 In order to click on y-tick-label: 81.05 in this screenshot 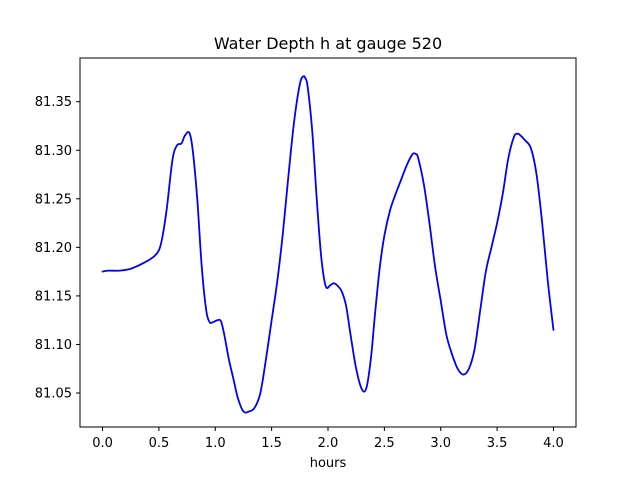, I will do `click(53, 394)`.